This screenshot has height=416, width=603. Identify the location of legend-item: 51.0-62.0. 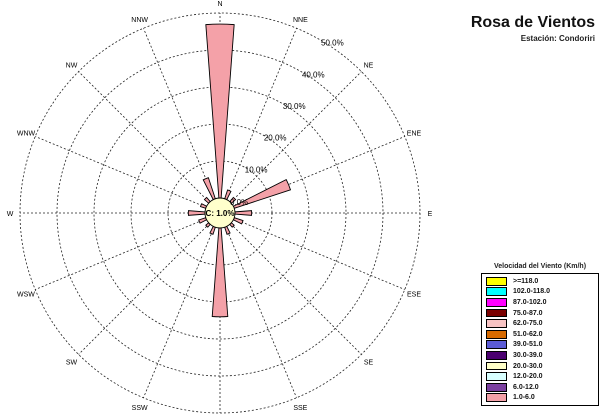
(540, 334).